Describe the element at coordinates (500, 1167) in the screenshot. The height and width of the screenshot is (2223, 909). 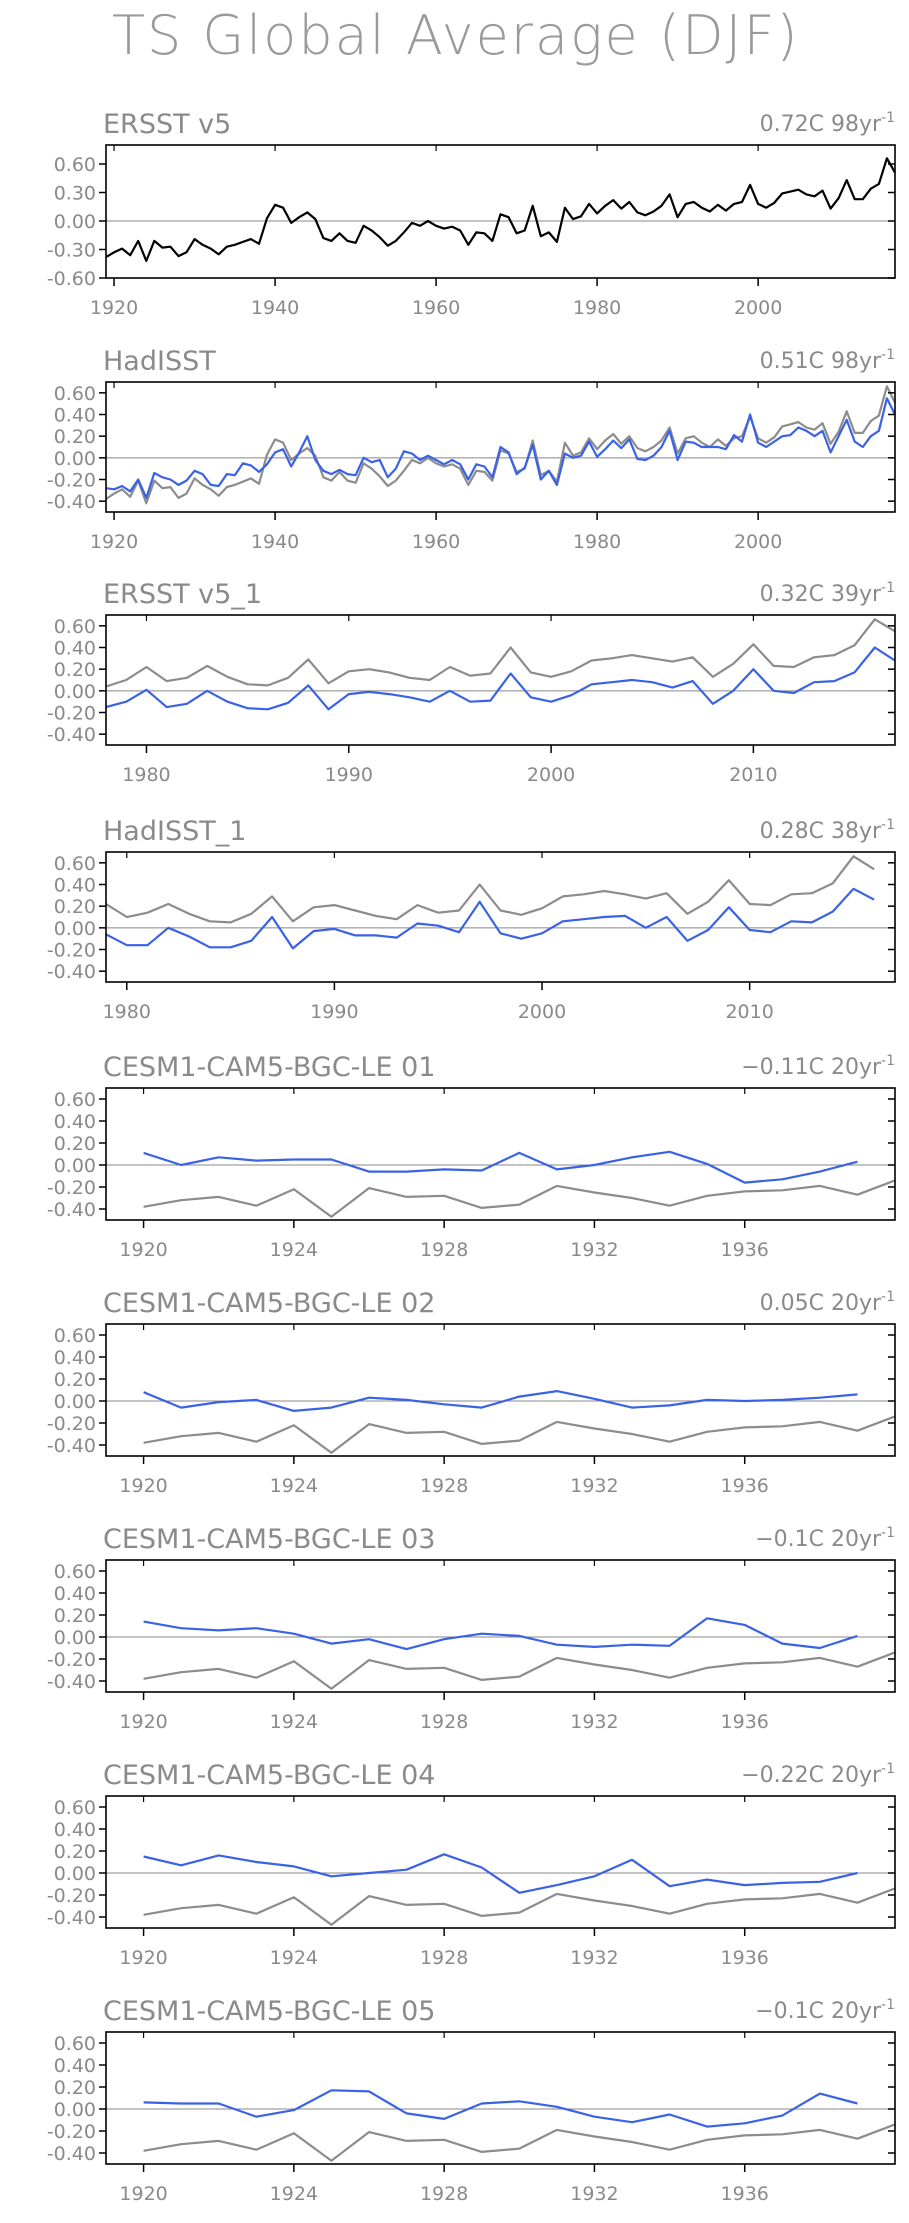
I see `panel-5-series-2-line` at that location.